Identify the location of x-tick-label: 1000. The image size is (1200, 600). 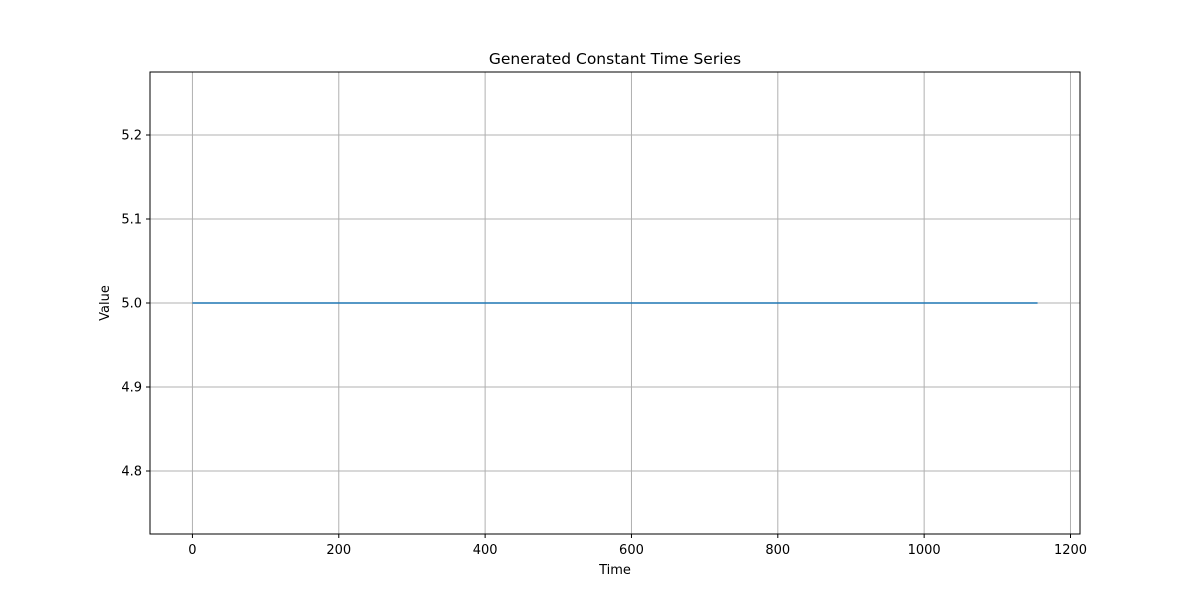
(924, 550).